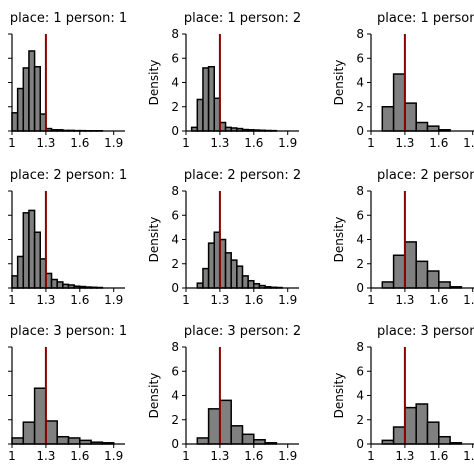 This screenshot has height=474, width=474. I want to click on panel-1: place: 1 person: 1 1 1.3 1.6 1.9, so click(67, 80).